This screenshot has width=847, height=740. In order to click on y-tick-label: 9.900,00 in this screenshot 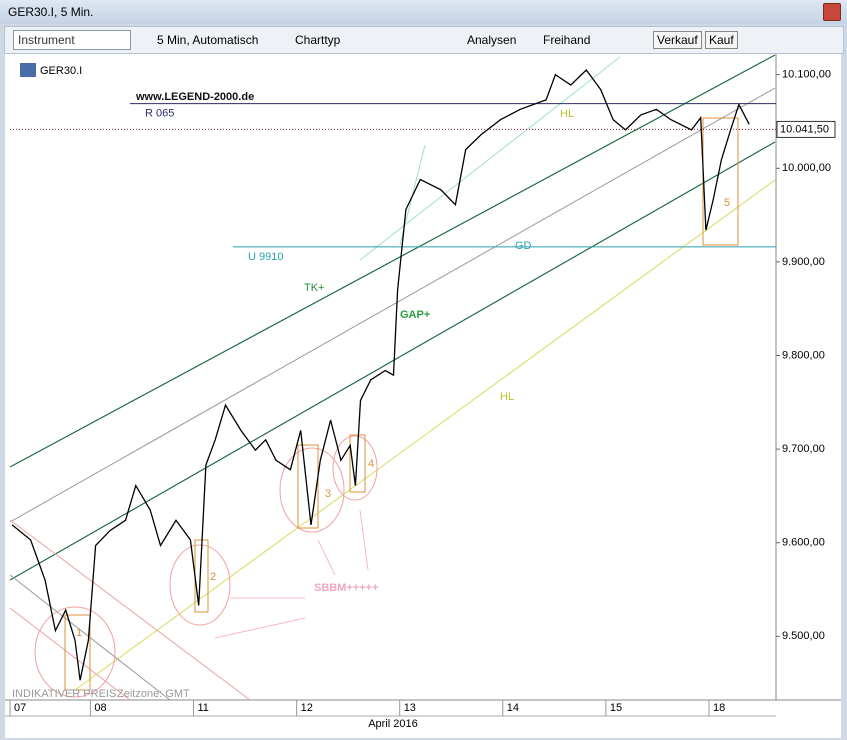, I will do `click(803, 262)`.